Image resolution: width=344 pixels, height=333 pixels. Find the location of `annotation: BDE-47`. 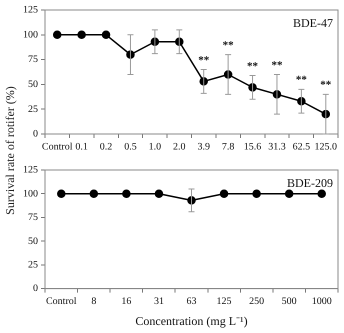

annotation: BDE-47 is located at coordinates (313, 23).